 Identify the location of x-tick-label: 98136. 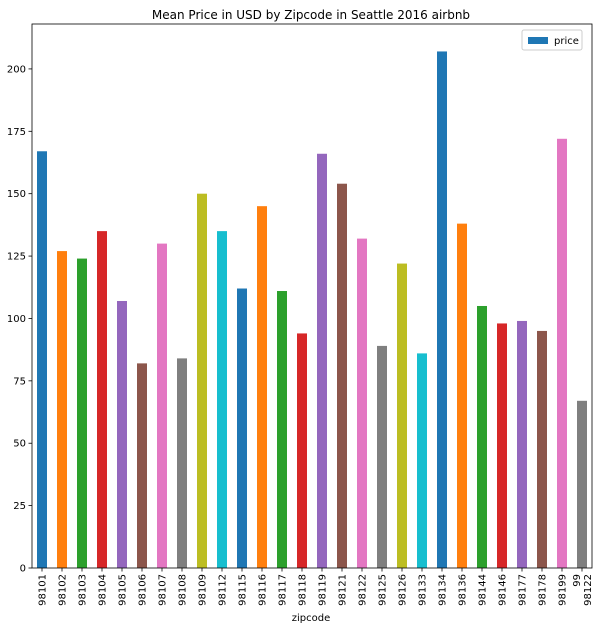
(463, 590).